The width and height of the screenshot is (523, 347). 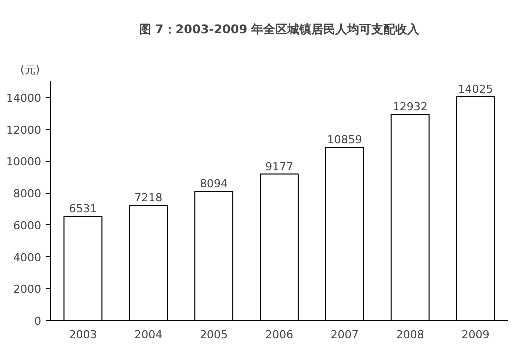 I want to click on y-tick-label: 8000, so click(x=28, y=194).